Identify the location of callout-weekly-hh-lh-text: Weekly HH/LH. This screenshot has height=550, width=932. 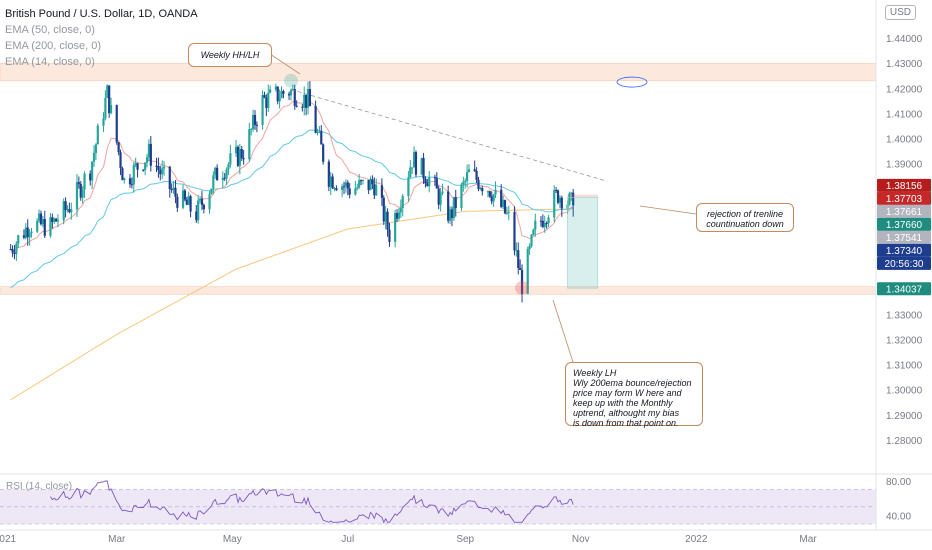
(230, 55).